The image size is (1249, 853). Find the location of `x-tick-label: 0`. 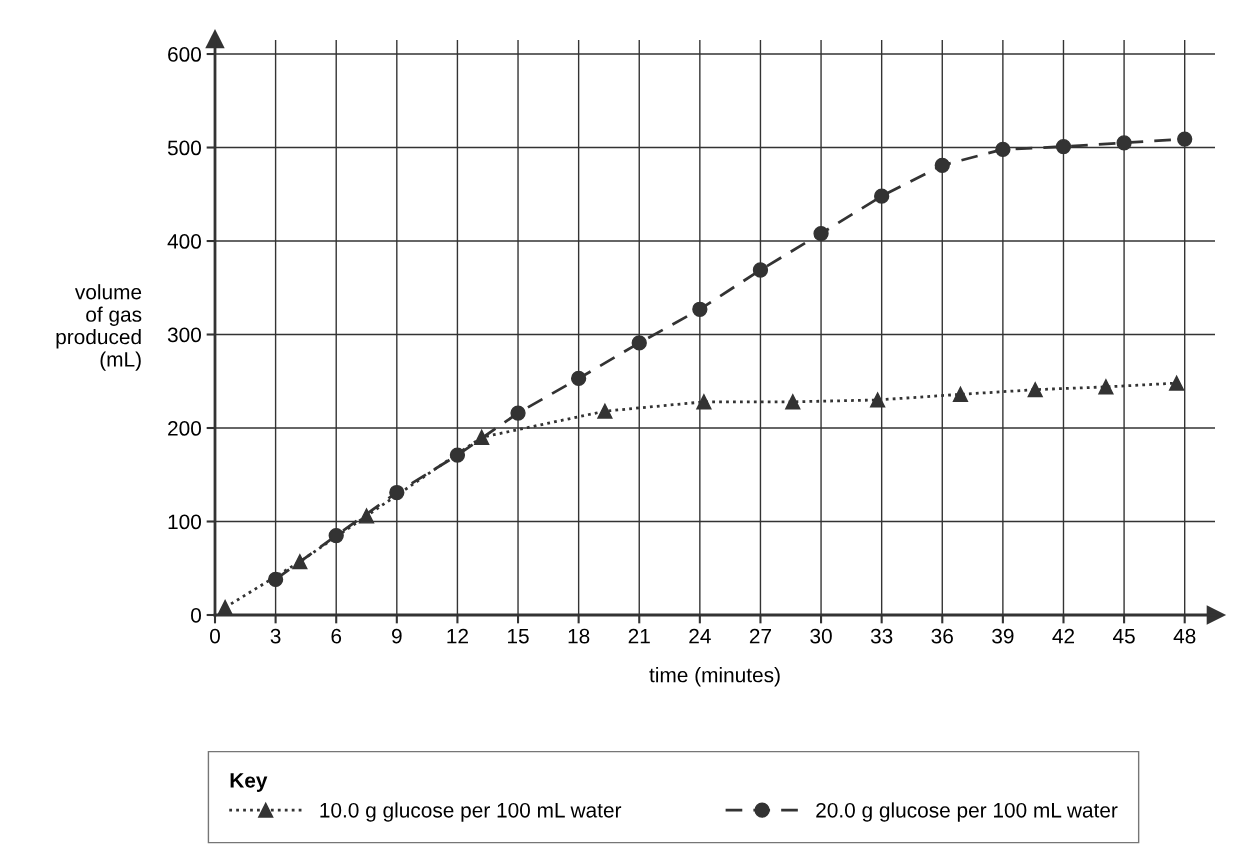

x-tick-label: 0 is located at coordinates (215, 636).